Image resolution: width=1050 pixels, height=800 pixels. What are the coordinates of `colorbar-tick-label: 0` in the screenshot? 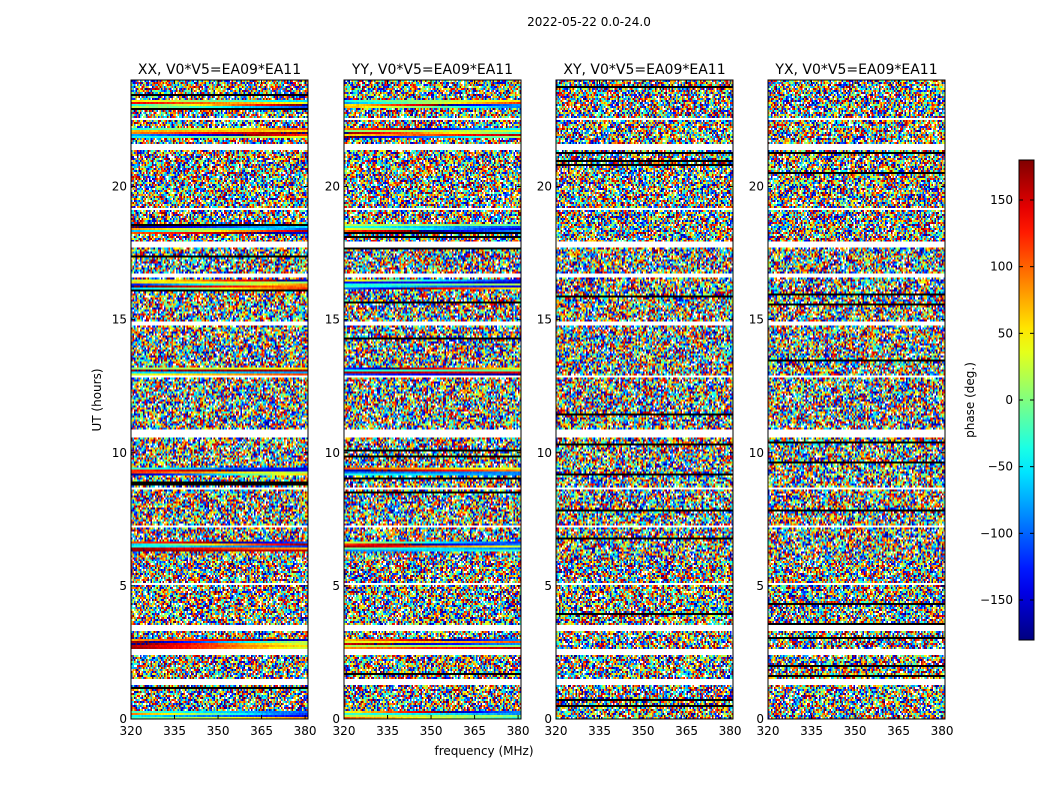 It's located at (1009, 400).